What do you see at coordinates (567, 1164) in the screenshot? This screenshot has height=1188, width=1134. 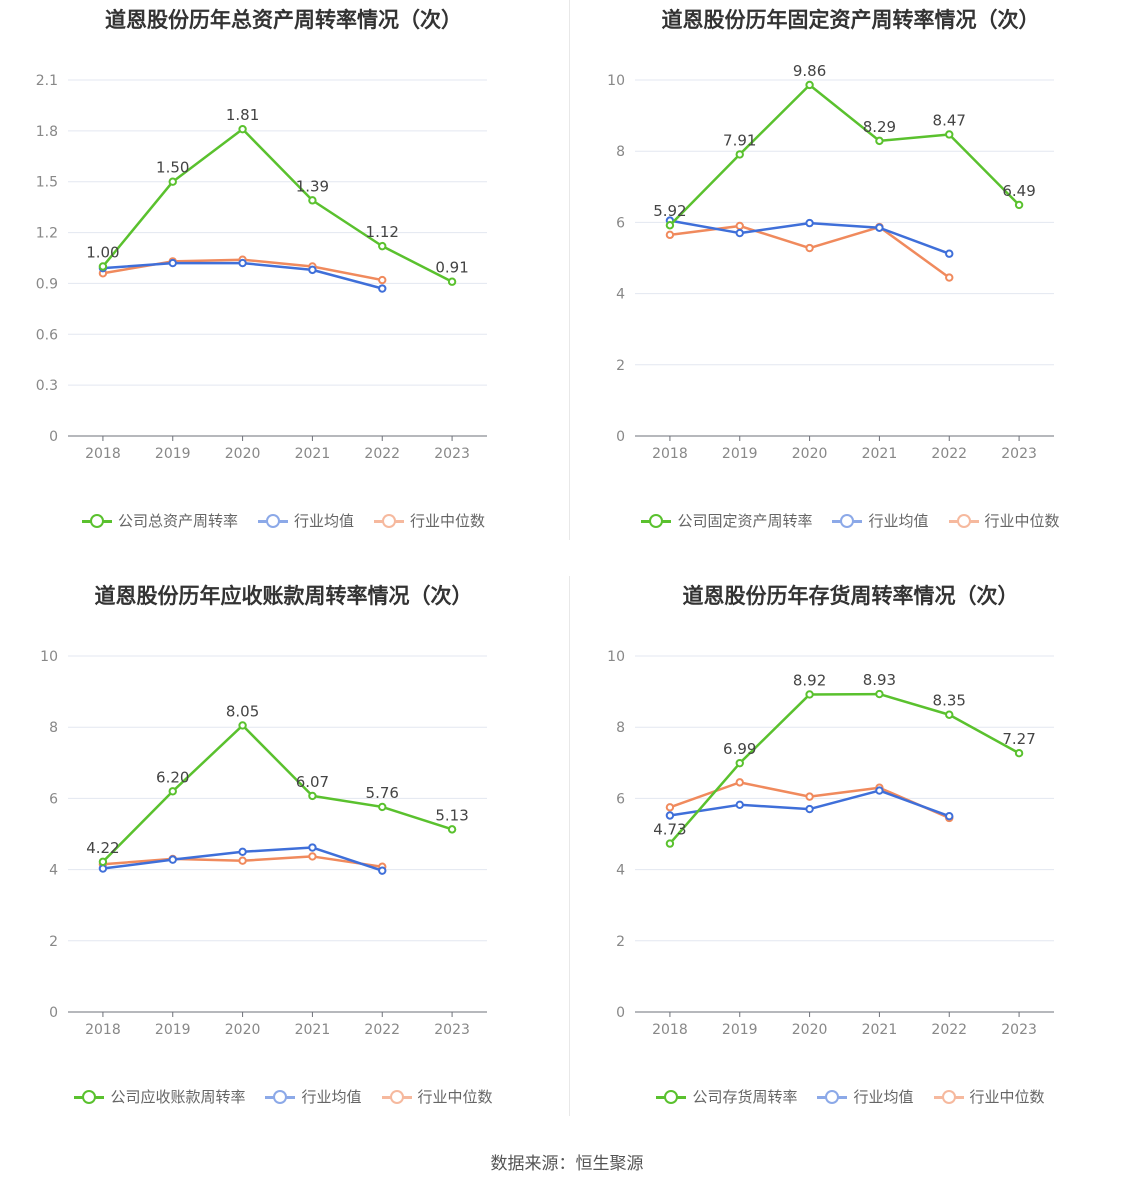 I see `data-source: 数据来源：恒生聚源` at bounding box center [567, 1164].